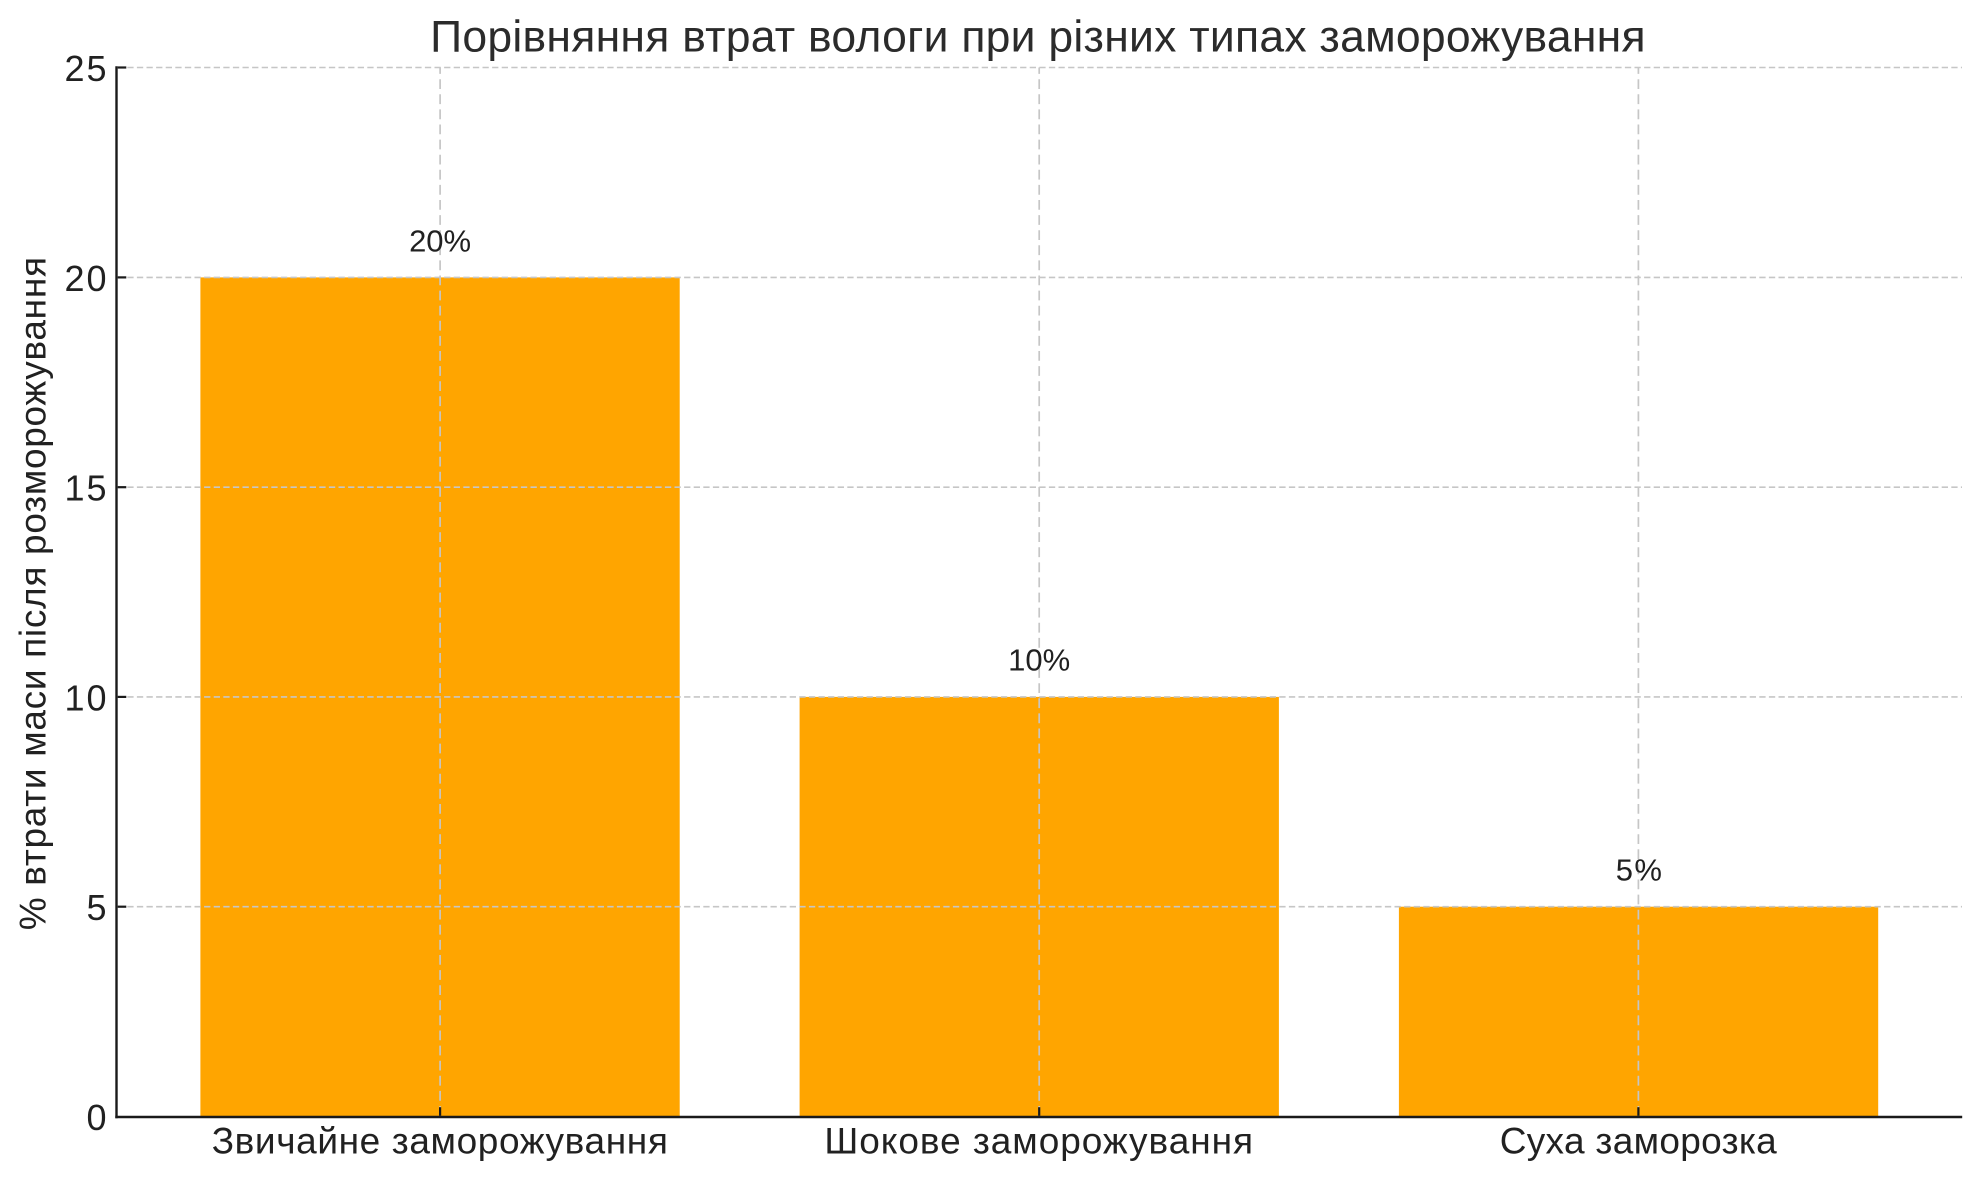 This screenshot has height=1180, width=1979. What do you see at coordinates (1640, 869) in the screenshot?
I see `svg-text: 5%` at bounding box center [1640, 869].